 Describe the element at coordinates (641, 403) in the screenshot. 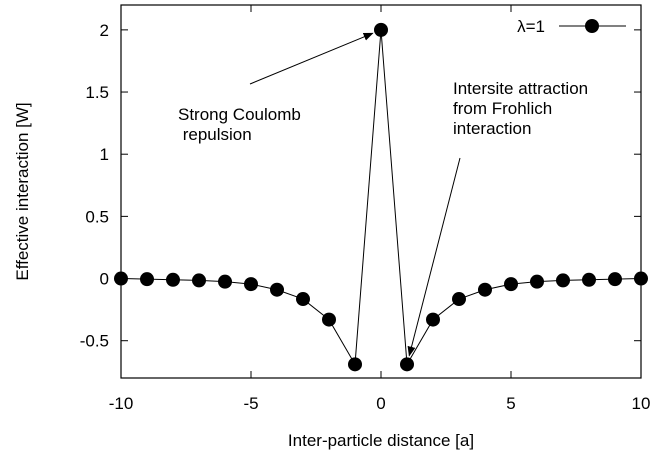

I see `x-tick-label: 10` at that location.